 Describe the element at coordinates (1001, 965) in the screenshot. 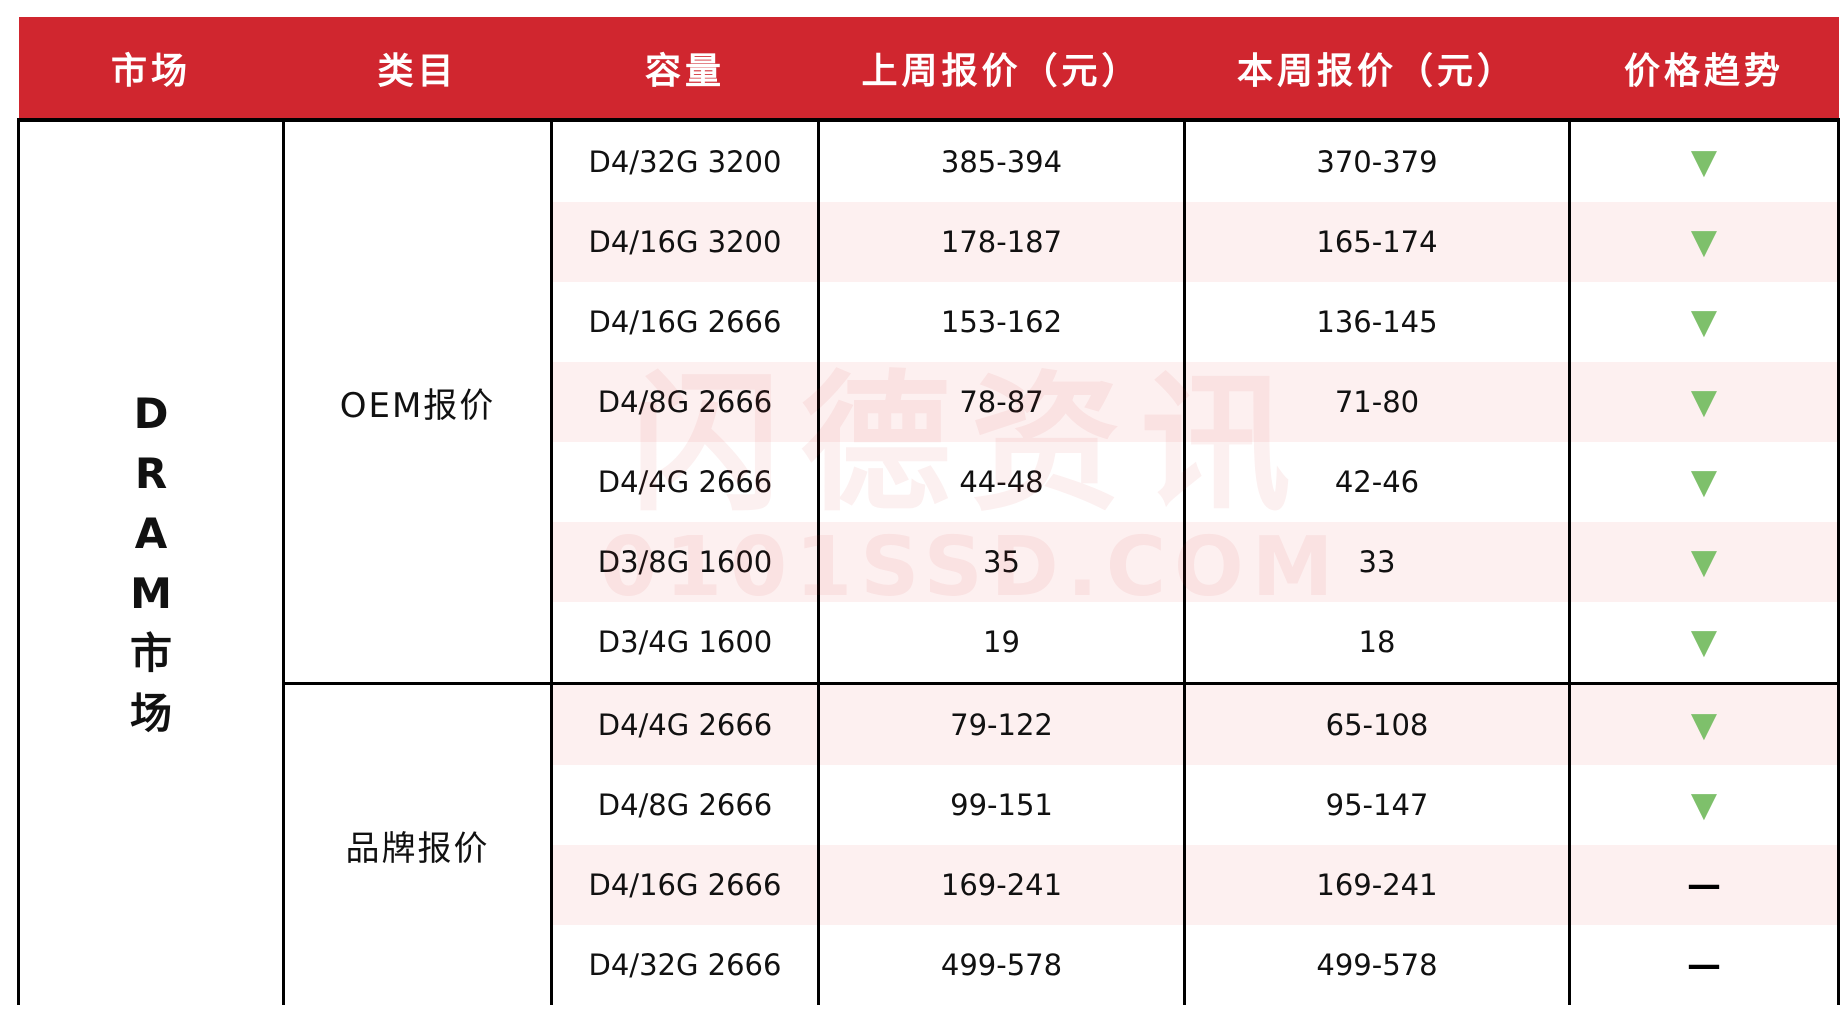

I see `last-week-price: 499-578` at that location.